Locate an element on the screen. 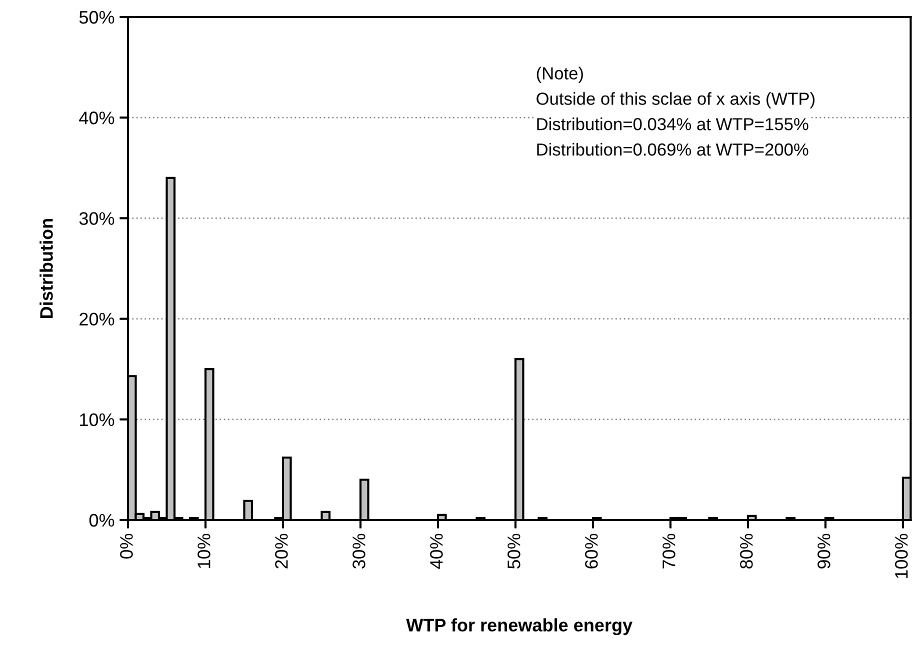  x-tick-label: 50% is located at coordinates (514, 551).